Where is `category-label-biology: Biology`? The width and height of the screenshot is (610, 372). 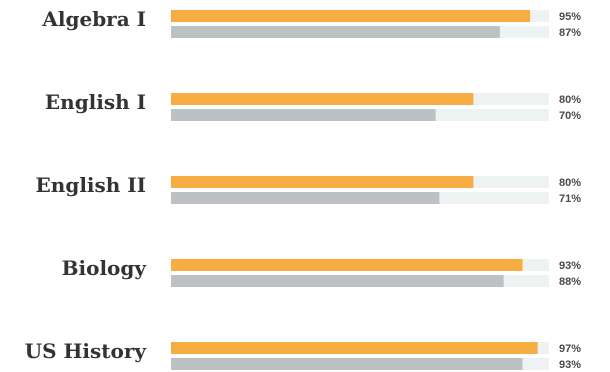 category-label-biology: Biology is located at coordinates (105, 268).